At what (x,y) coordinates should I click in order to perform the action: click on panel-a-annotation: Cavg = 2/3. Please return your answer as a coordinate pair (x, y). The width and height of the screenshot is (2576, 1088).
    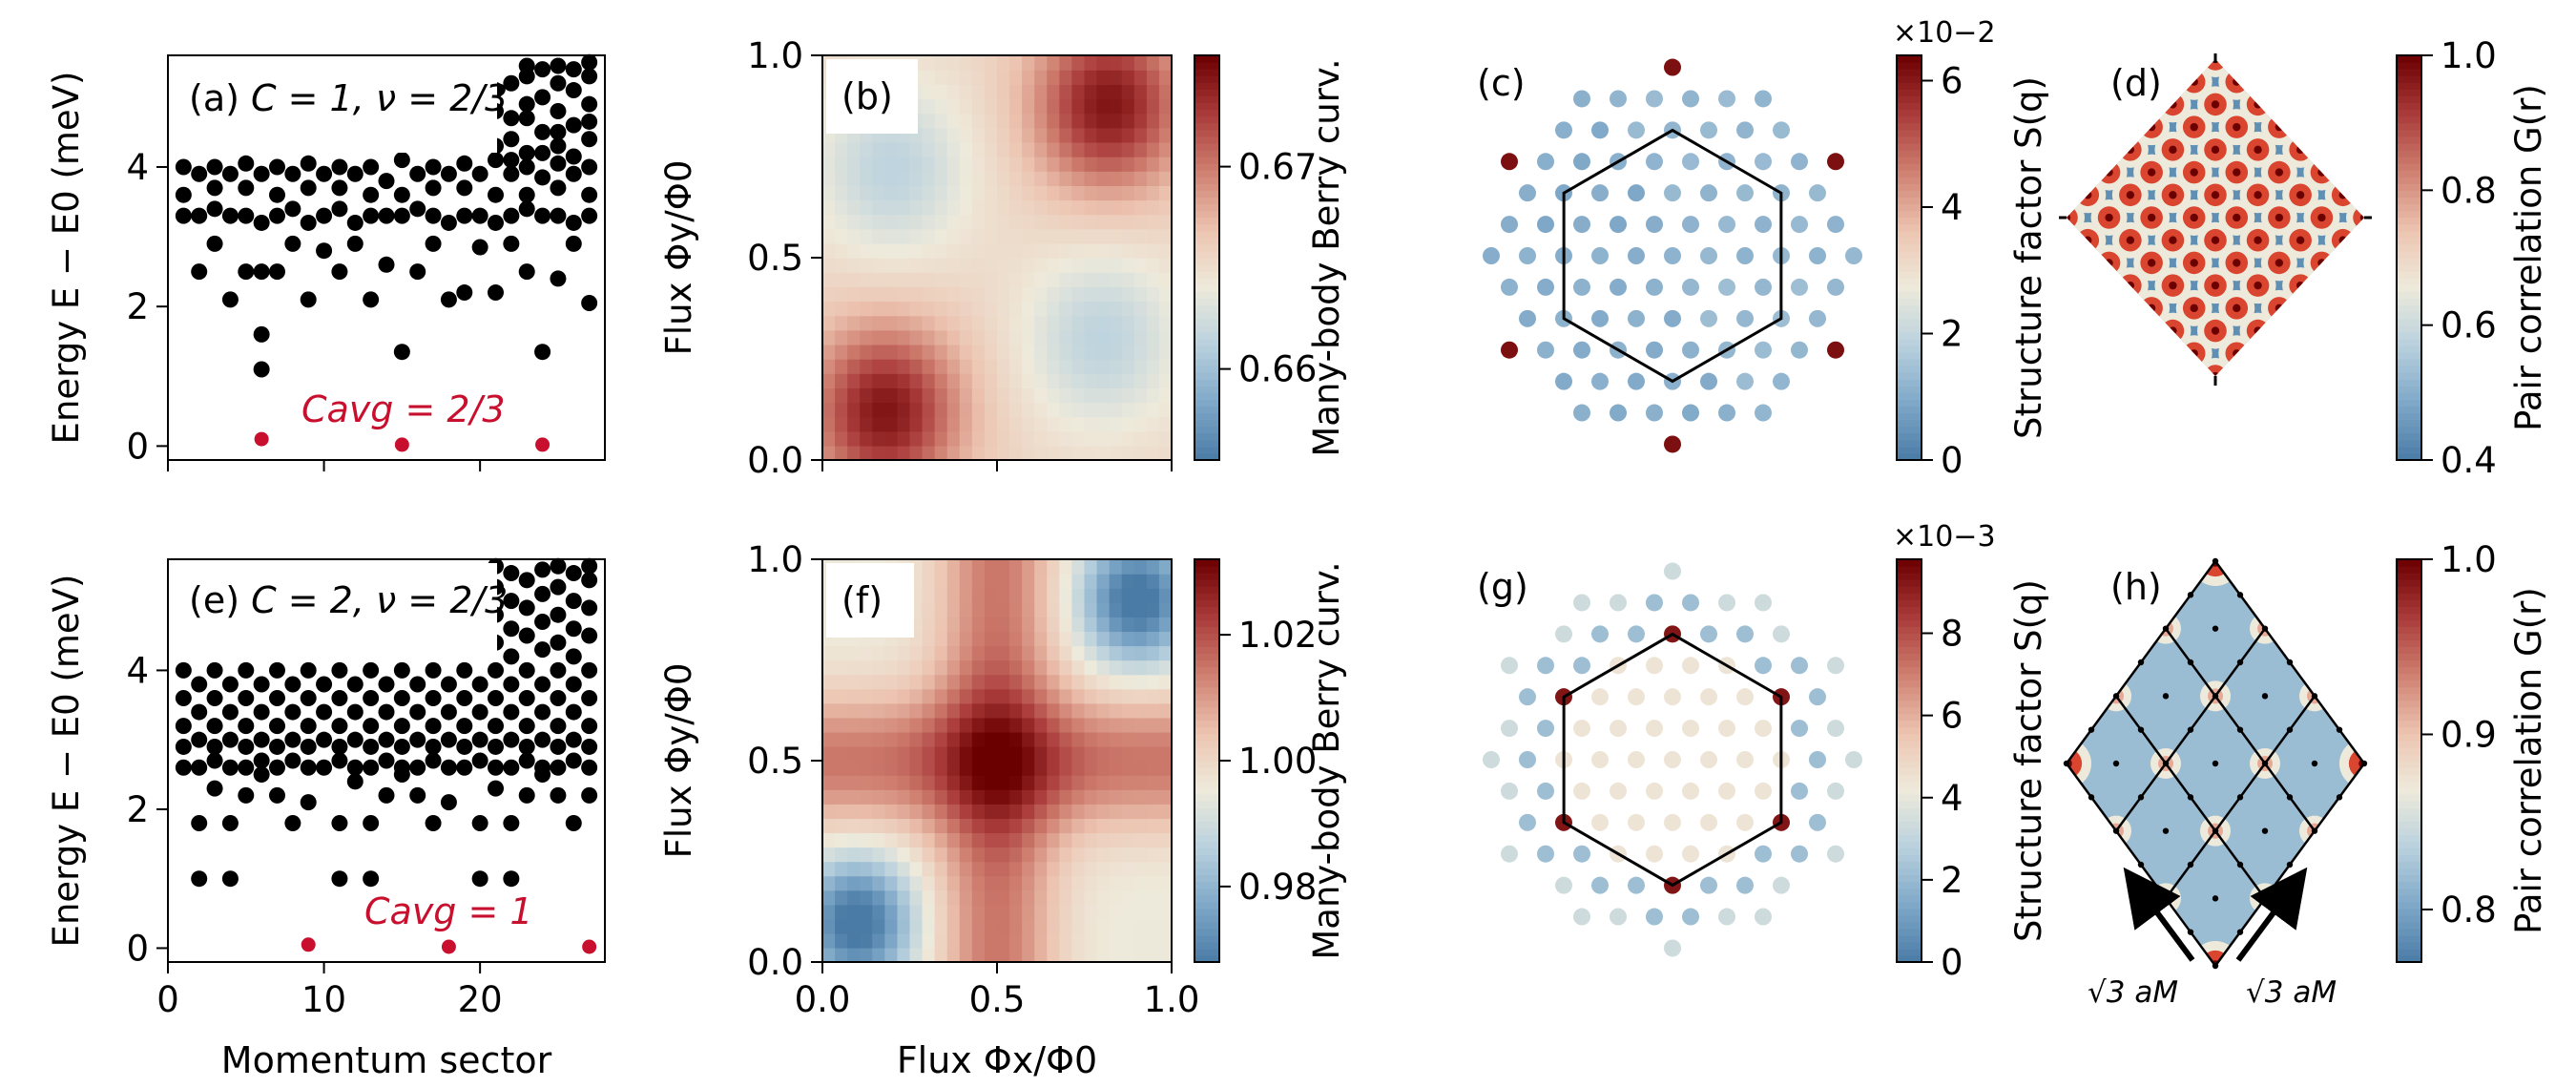
    Looking at the image, I should click on (403, 409).